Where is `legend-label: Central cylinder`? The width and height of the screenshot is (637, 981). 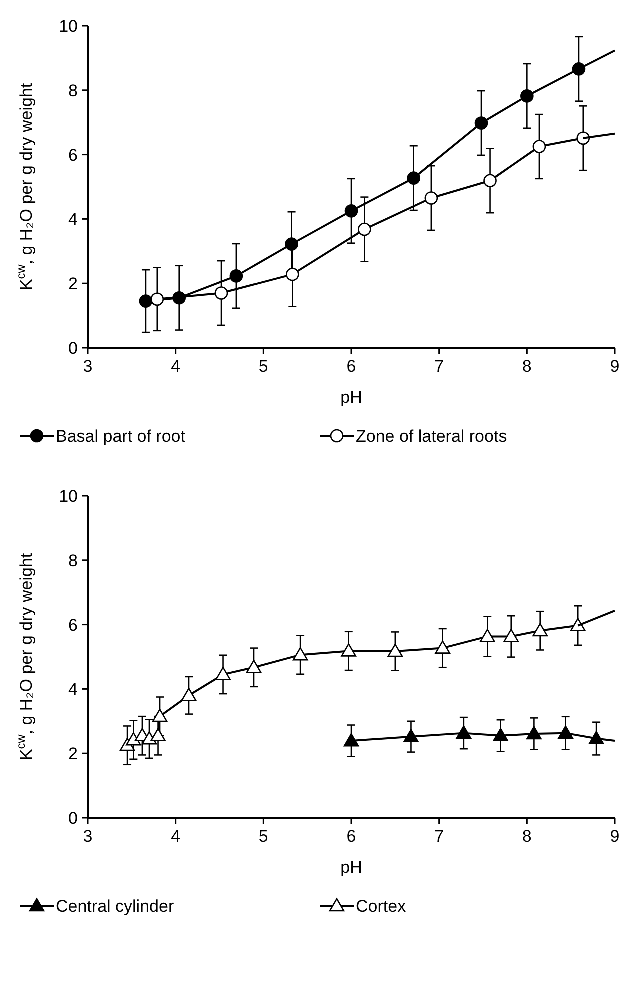
legend-label: Central cylinder is located at coordinates (115, 906).